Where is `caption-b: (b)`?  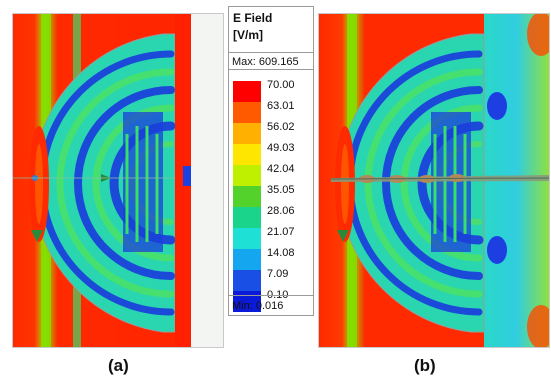 caption-b: (b) is located at coordinates (425, 365).